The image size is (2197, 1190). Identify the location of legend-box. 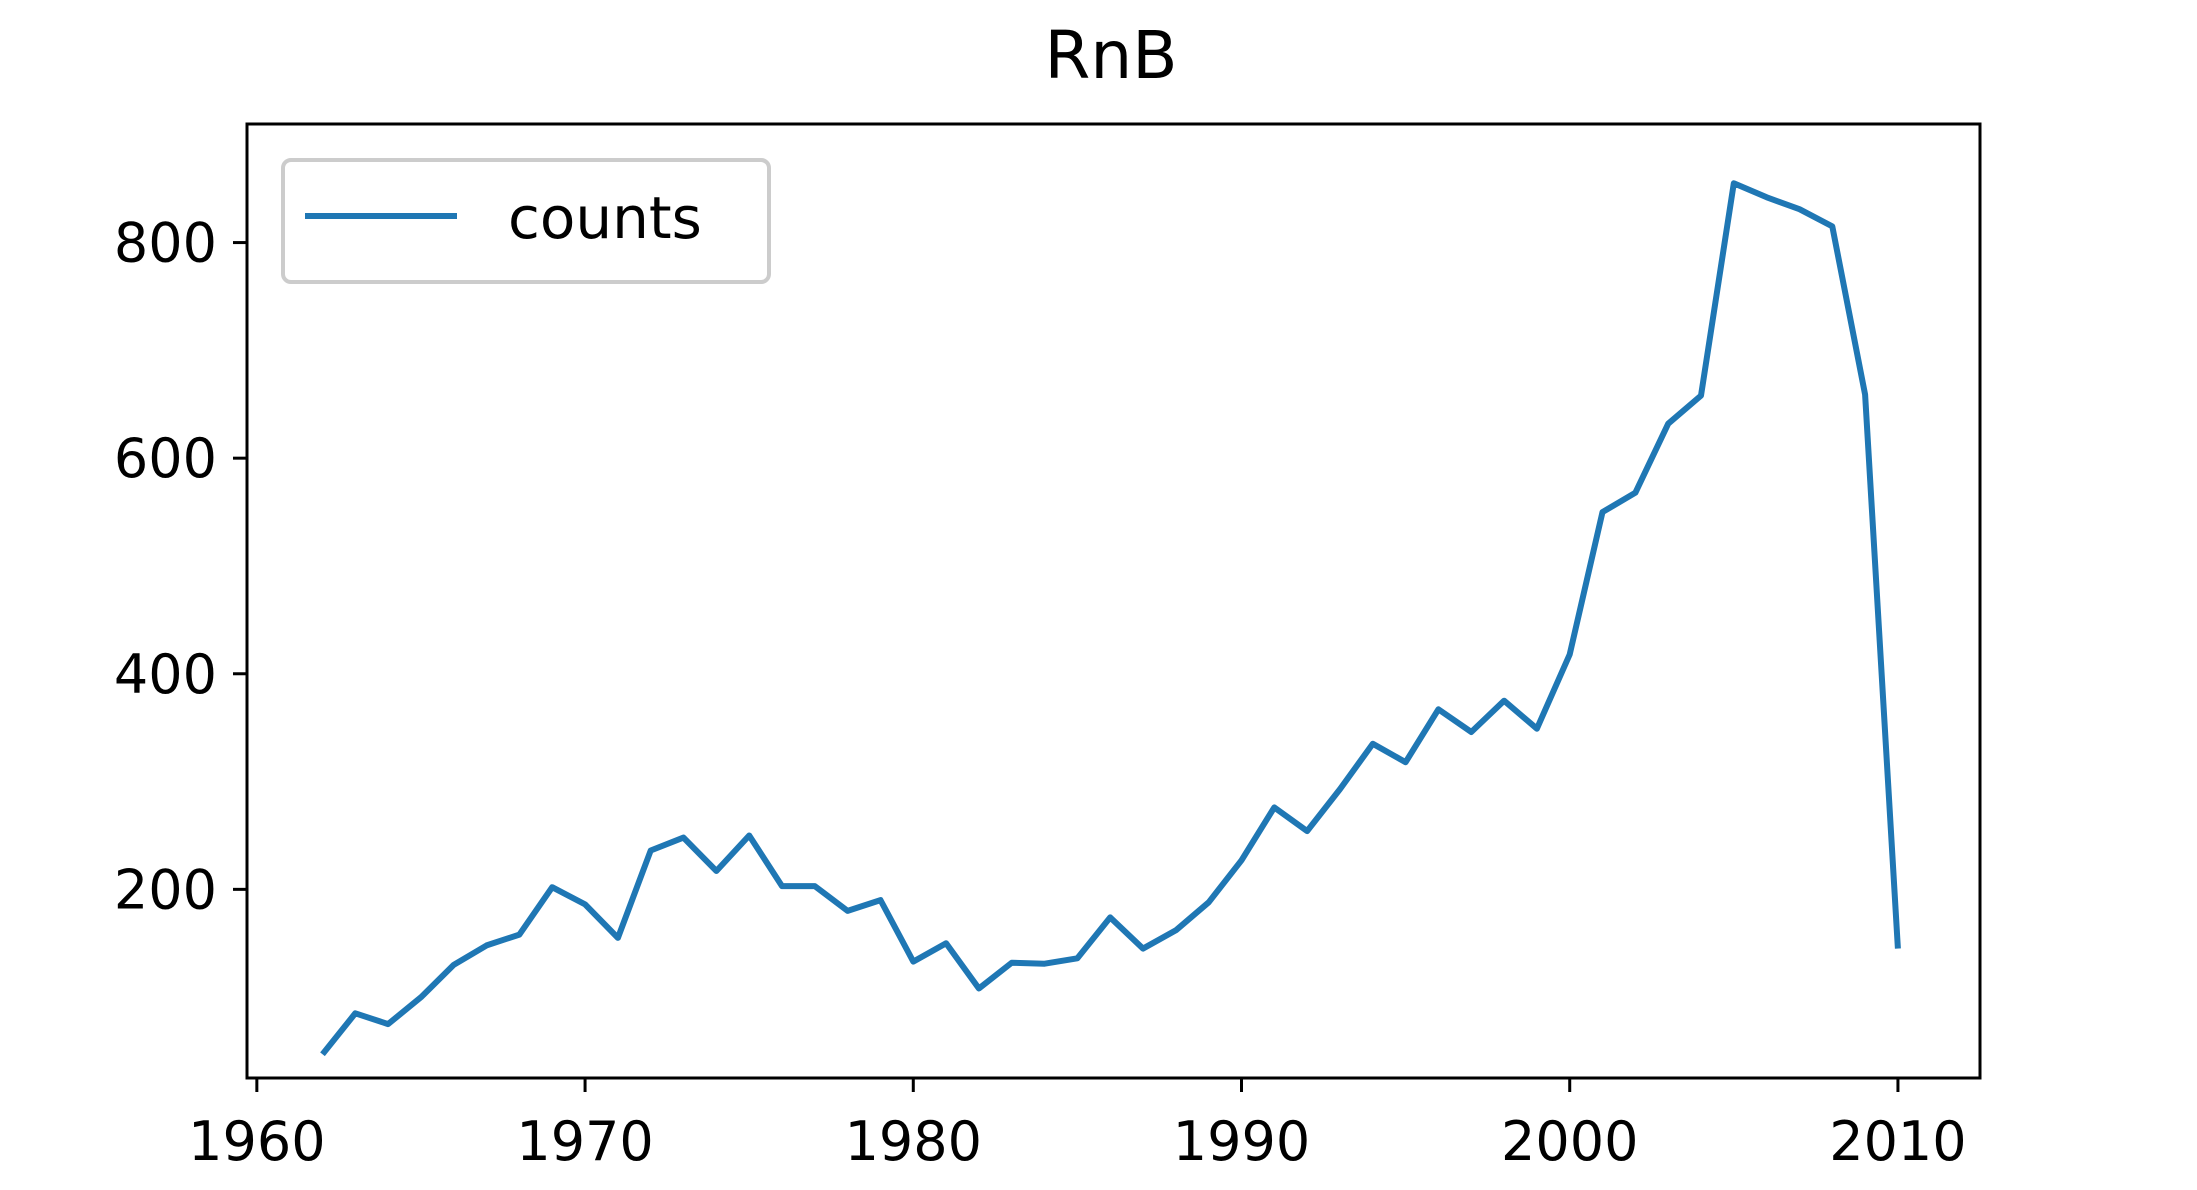
(526, 221).